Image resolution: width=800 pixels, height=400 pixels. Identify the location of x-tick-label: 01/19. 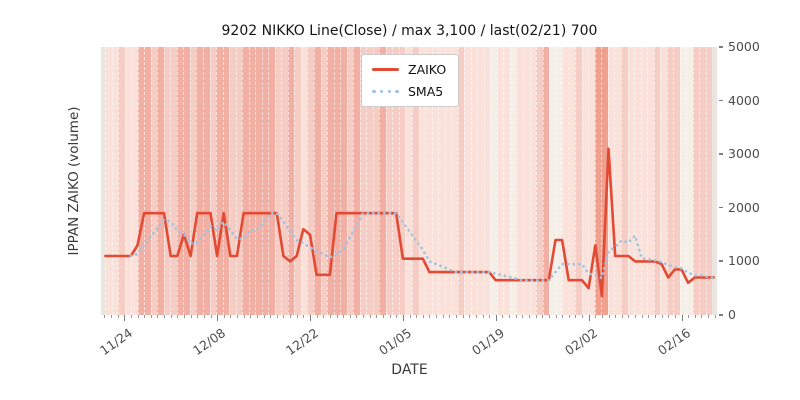
(487, 342).